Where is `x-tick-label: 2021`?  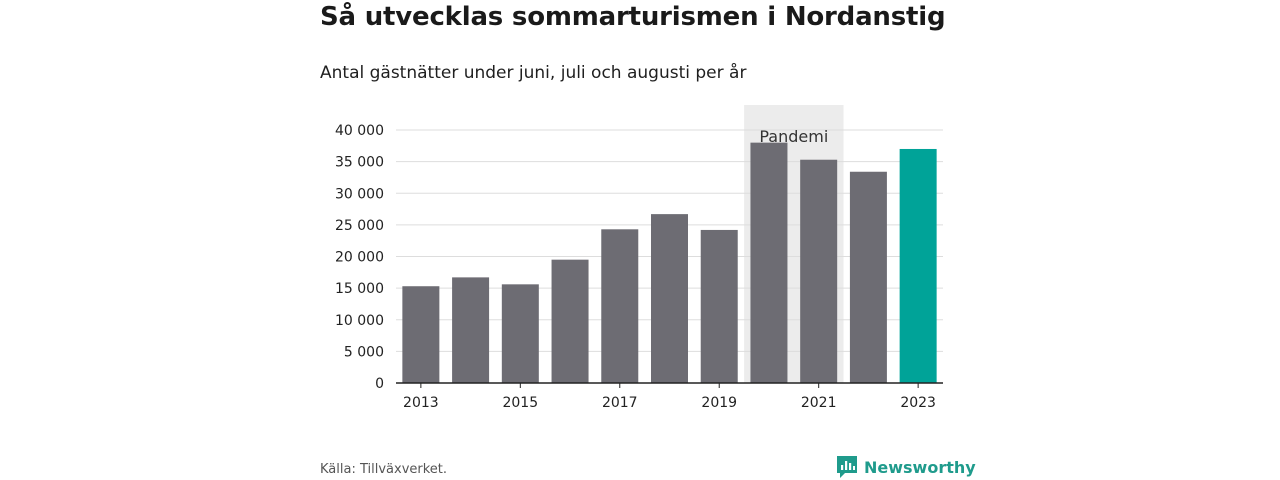 x-tick-label: 2021 is located at coordinates (819, 403).